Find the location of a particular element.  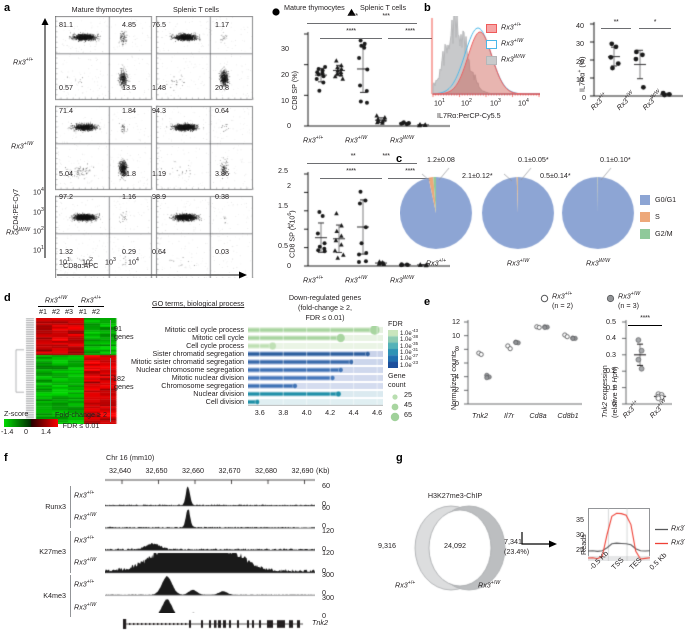

panel-d-scale-tick-1: 0 is located at coordinates (26, 431).